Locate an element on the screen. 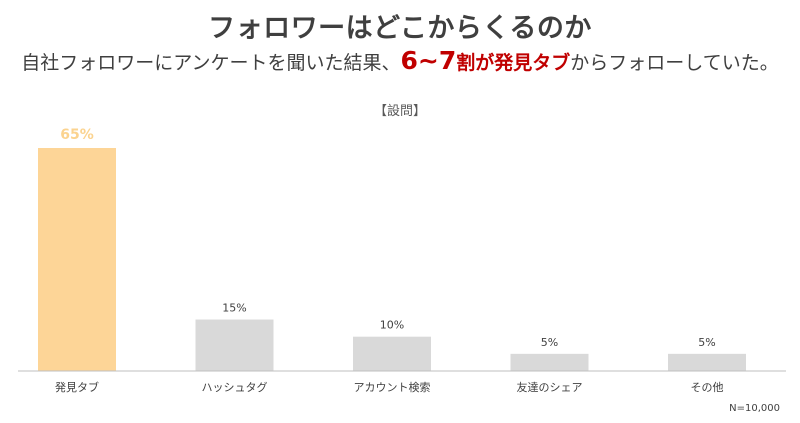 The image size is (800, 423). category-label-2: アカウント検索 is located at coordinates (392, 387).